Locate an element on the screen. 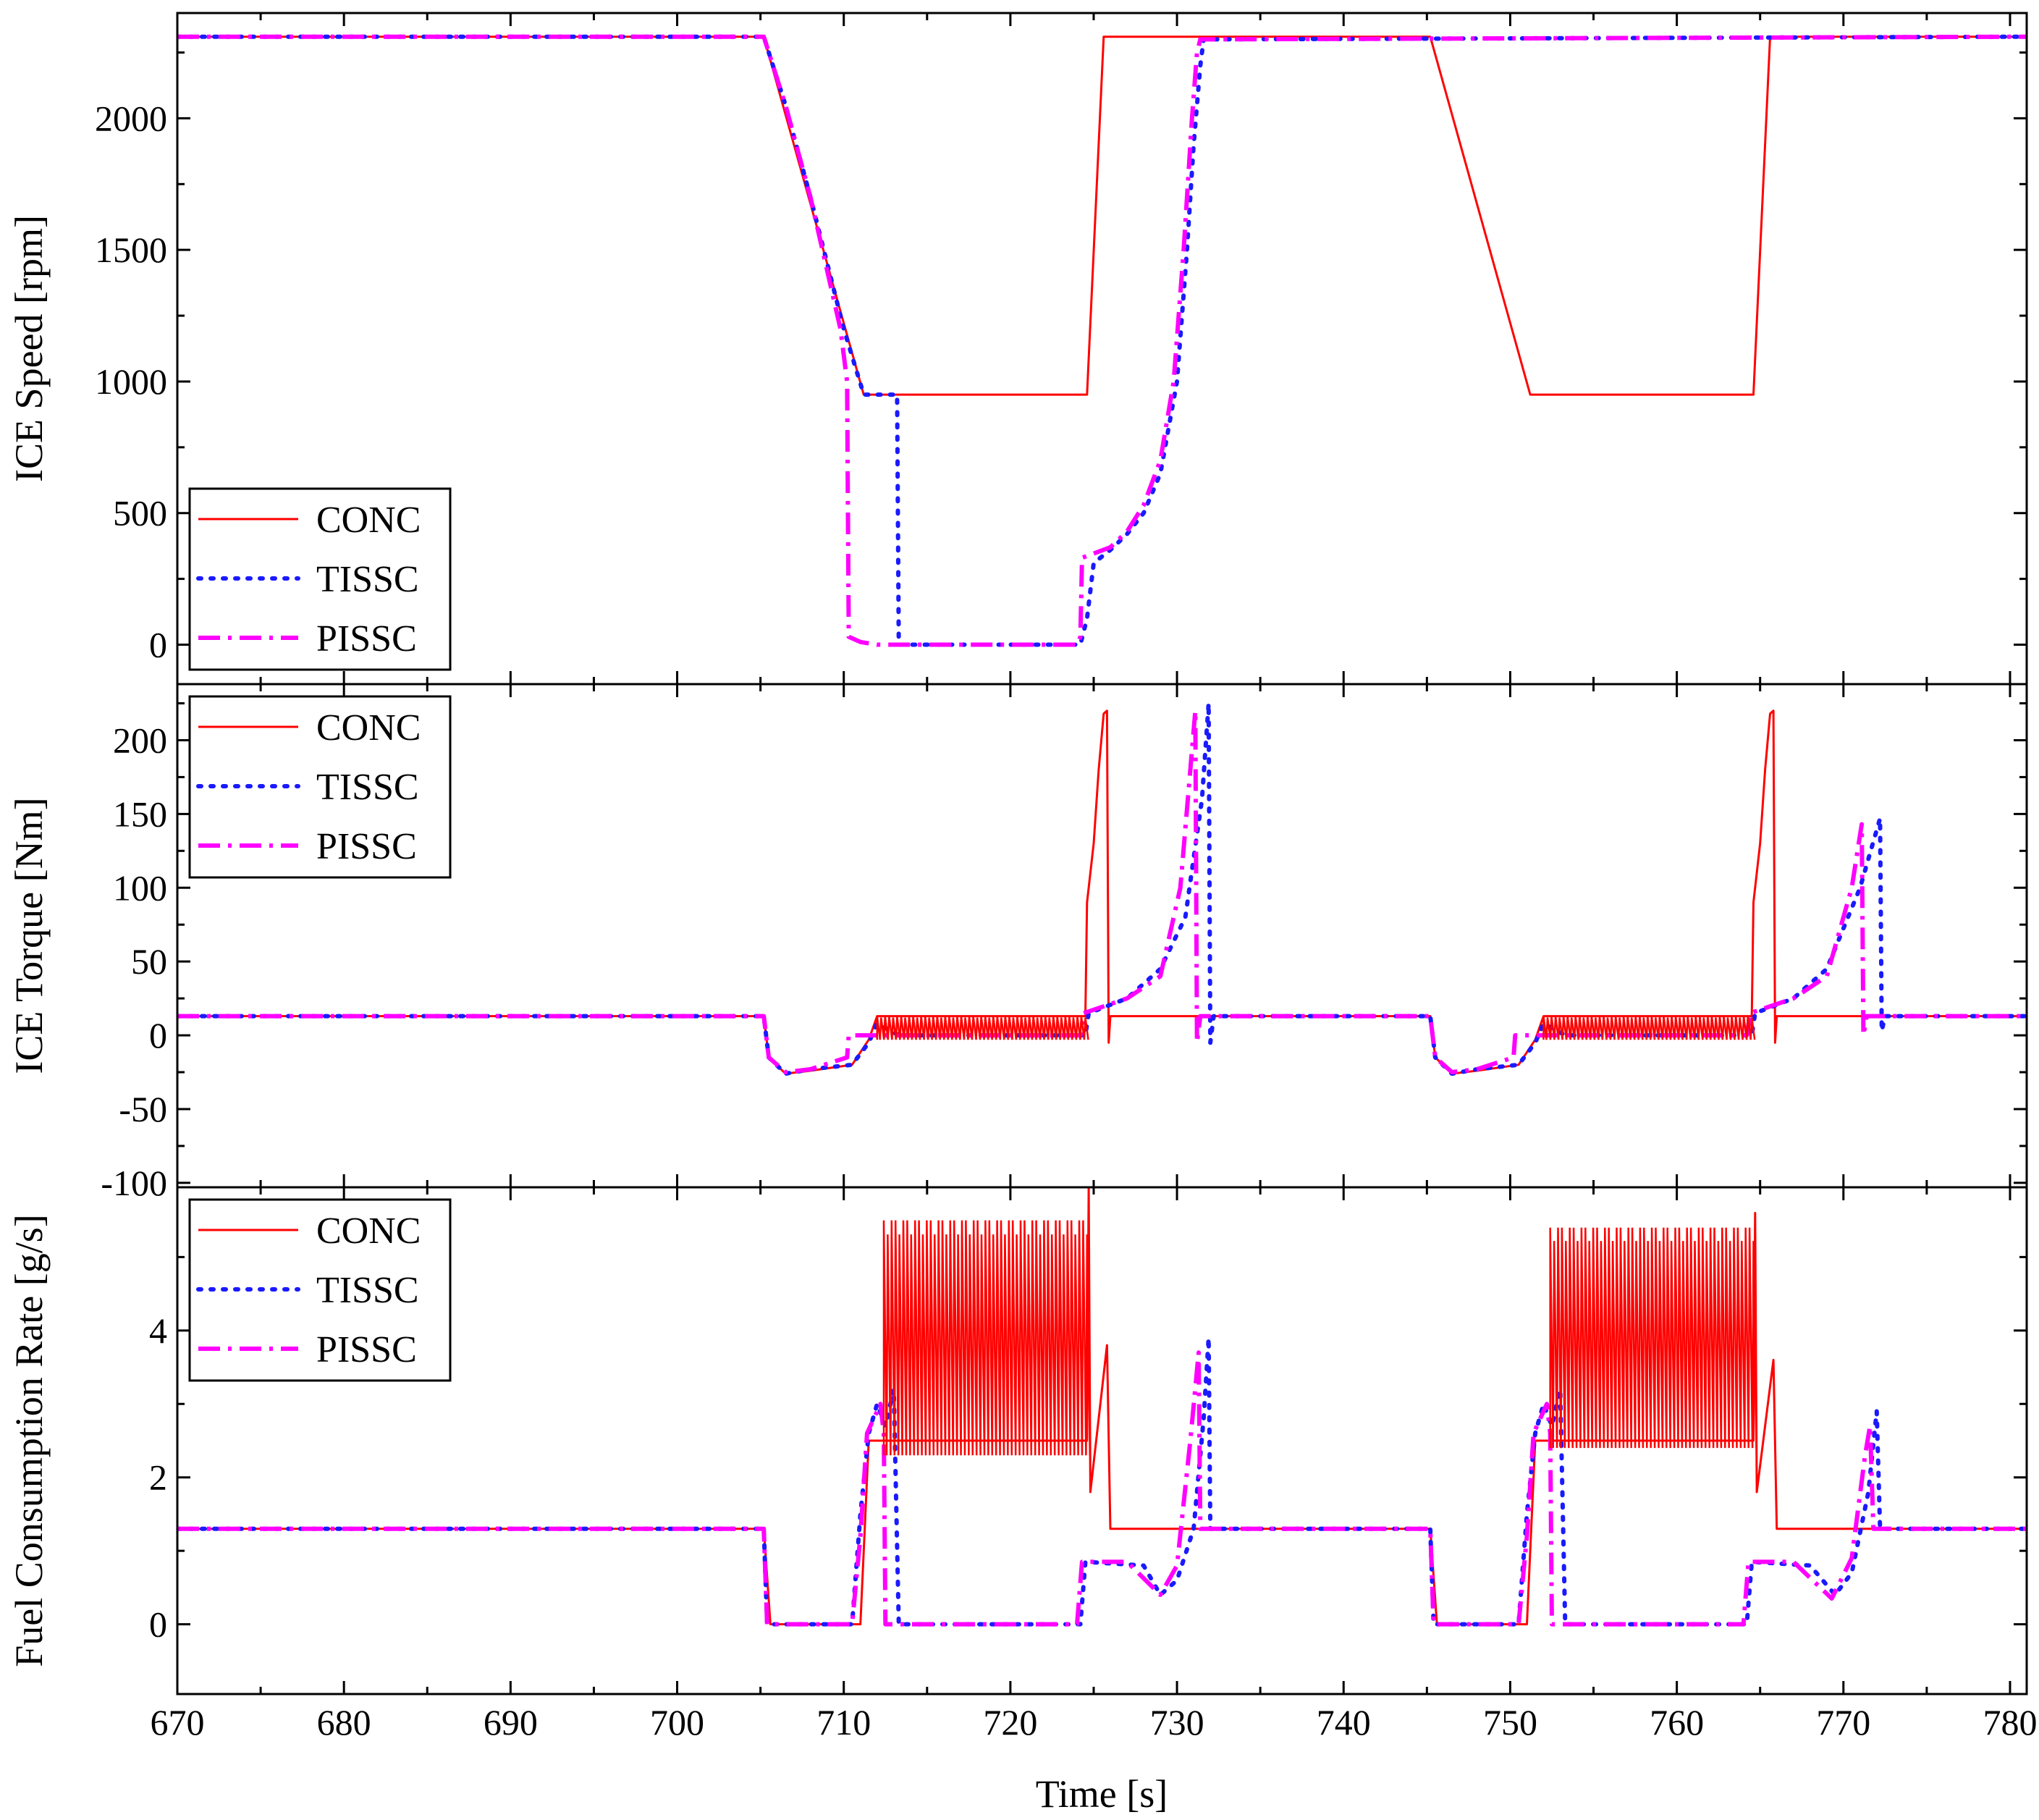 This screenshot has width=2039, height=1820. x-tick-label: 780 is located at coordinates (2010, 1722).